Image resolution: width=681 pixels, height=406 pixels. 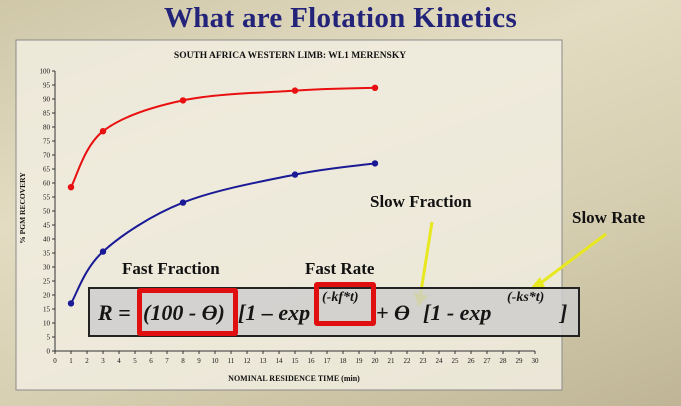 I want to click on y-tick-label: 20, so click(x=47, y=296).